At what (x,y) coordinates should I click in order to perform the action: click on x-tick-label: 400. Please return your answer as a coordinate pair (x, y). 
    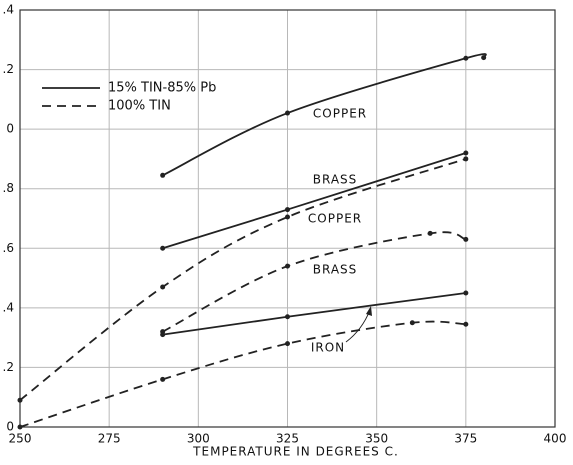
    Looking at the image, I should click on (555, 439).